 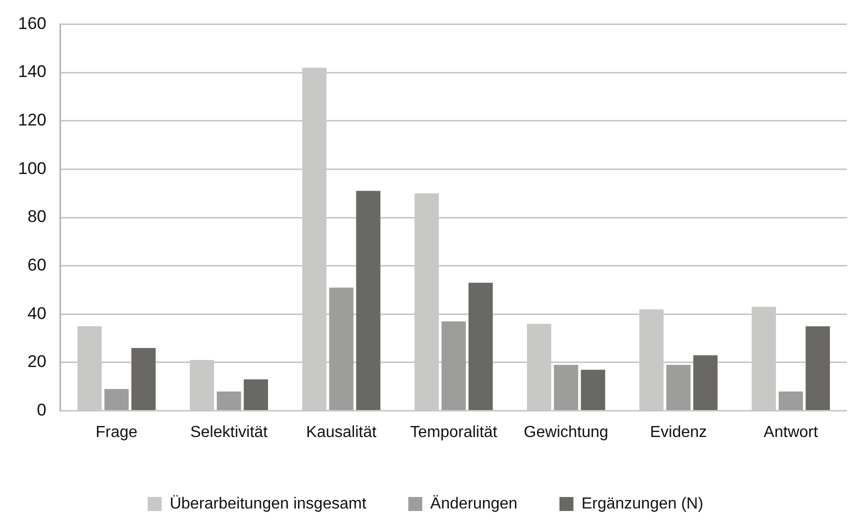 What do you see at coordinates (268, 503) in the screenshot?
I see `legend-label: Überarbeitungen insgesamt` at bounding box center [268, 503].